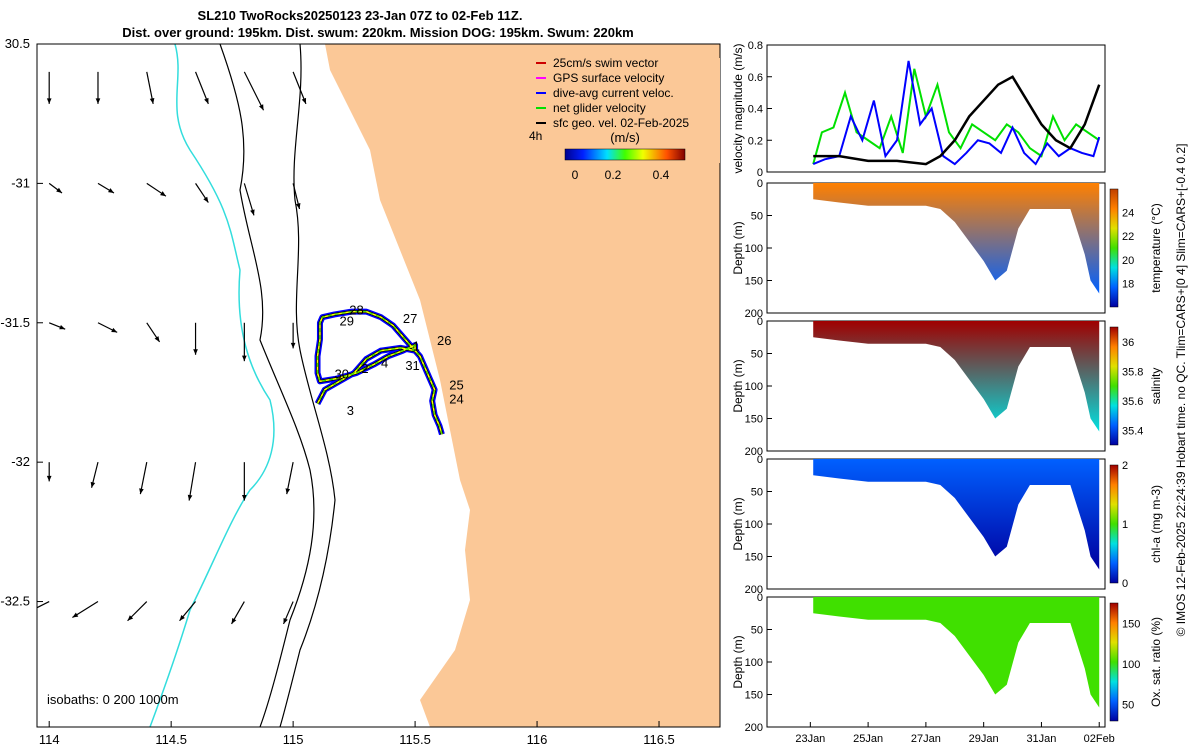 The width and height of the screenshot is (1200, 750). What do you see at coordinates (955, 733) in the screenshot?
I see `time-axis: 23Jan 25Jan 27Jan 29Jan 31Jan 02Feb` at bounding box center [955, 733].